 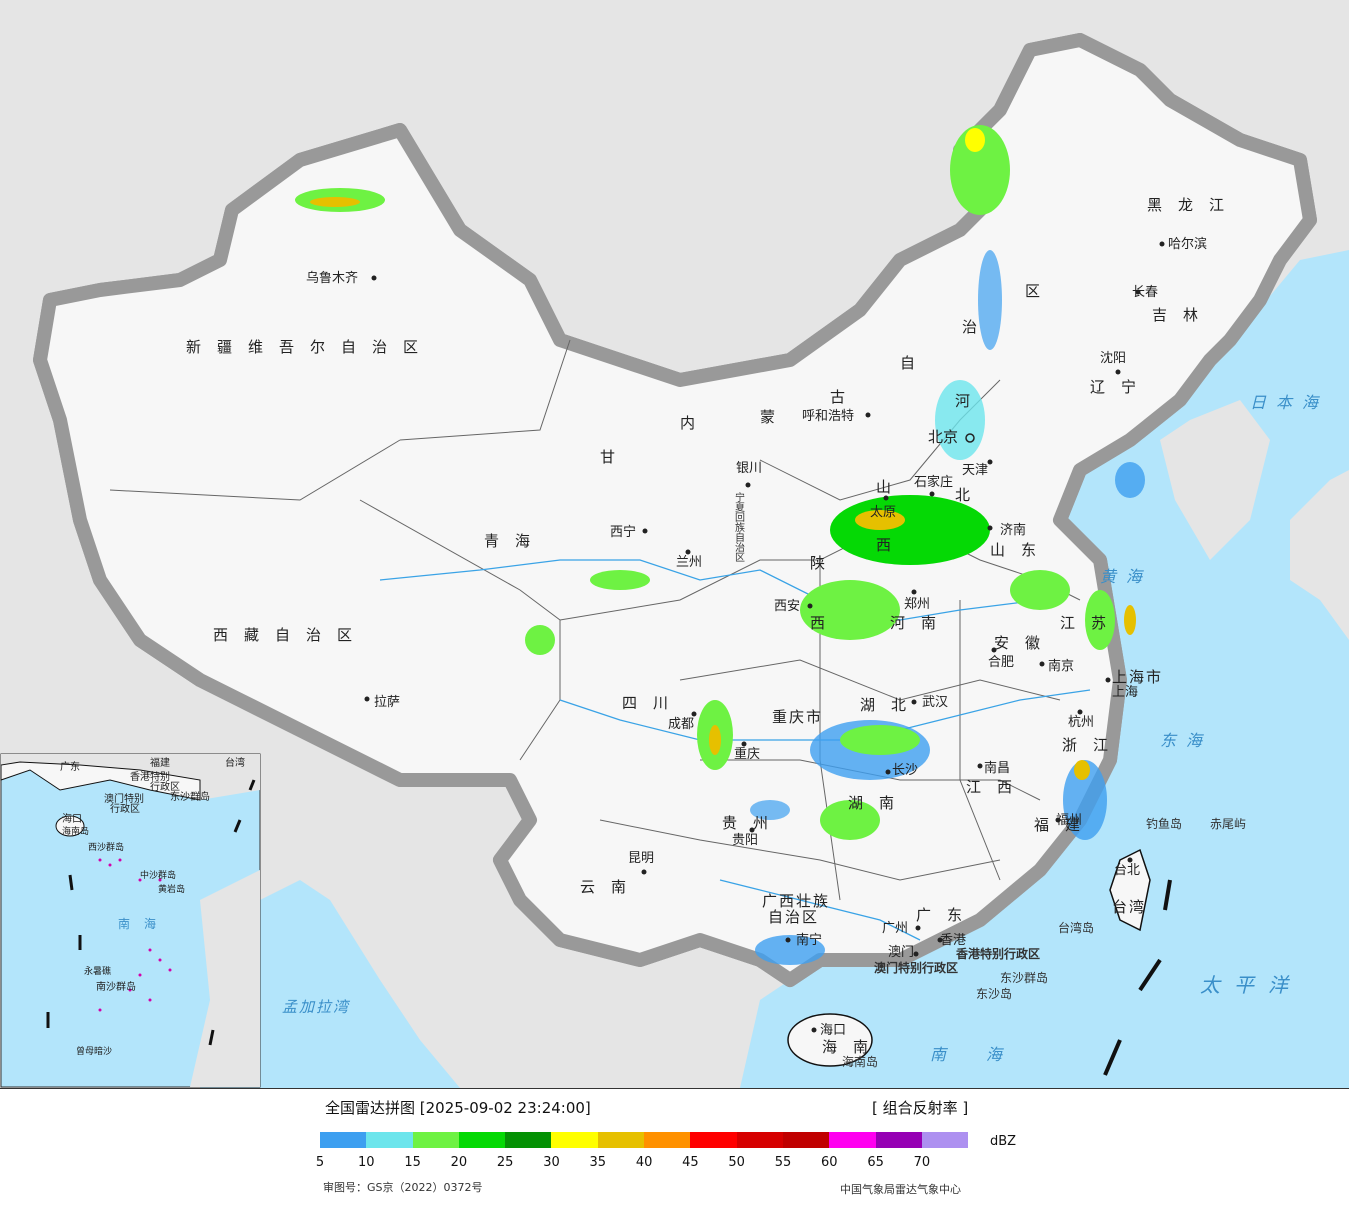 I want to click on approval-number: 审图号：GS京（2022）0372号, so click(x=403, y=1187).